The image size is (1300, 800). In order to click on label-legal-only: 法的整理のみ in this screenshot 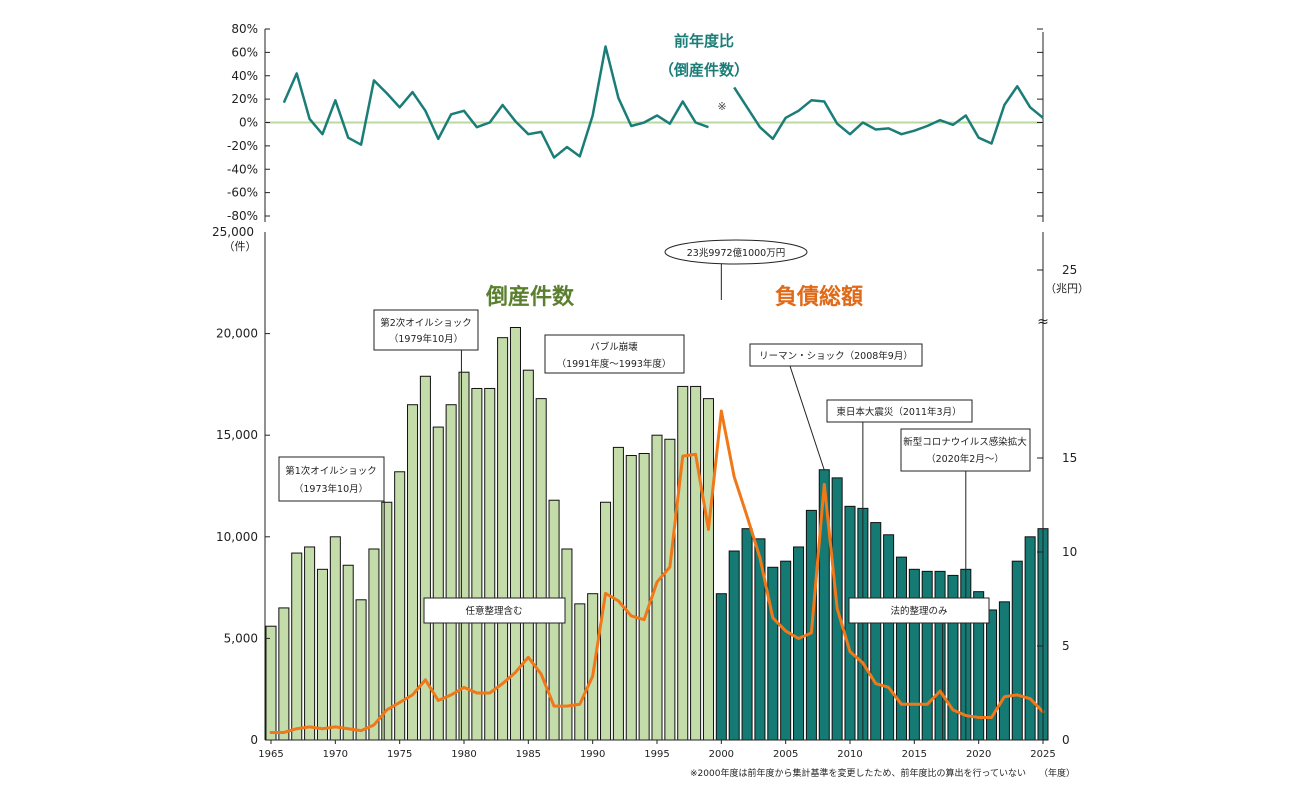, I will do `click(919, 610)`.